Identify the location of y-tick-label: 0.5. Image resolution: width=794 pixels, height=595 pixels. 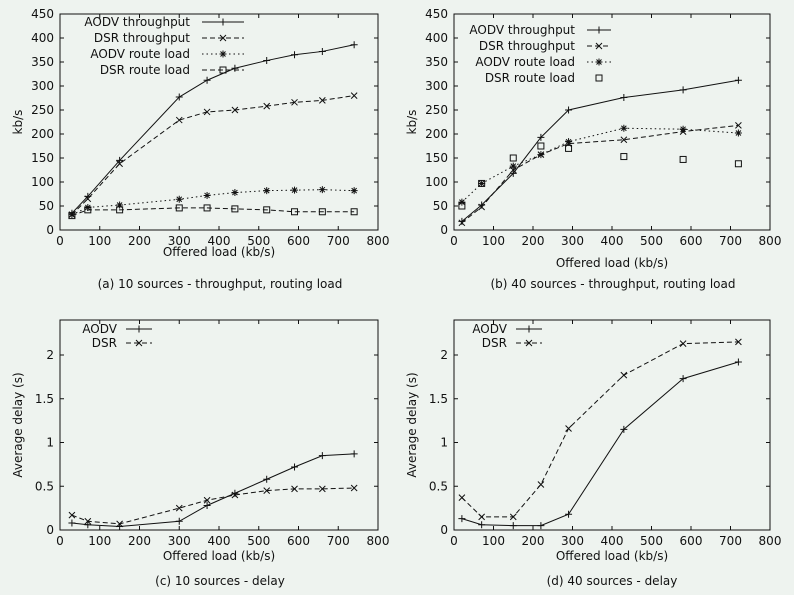
(438, 486).